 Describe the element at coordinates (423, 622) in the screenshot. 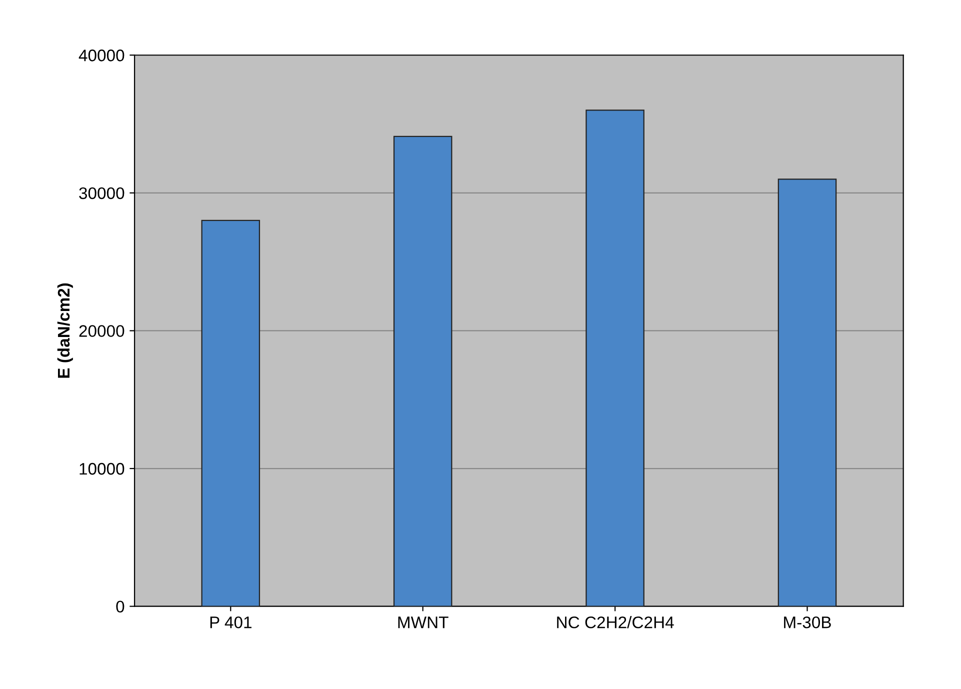

I see `x-tick-label: MWNT` at that location.